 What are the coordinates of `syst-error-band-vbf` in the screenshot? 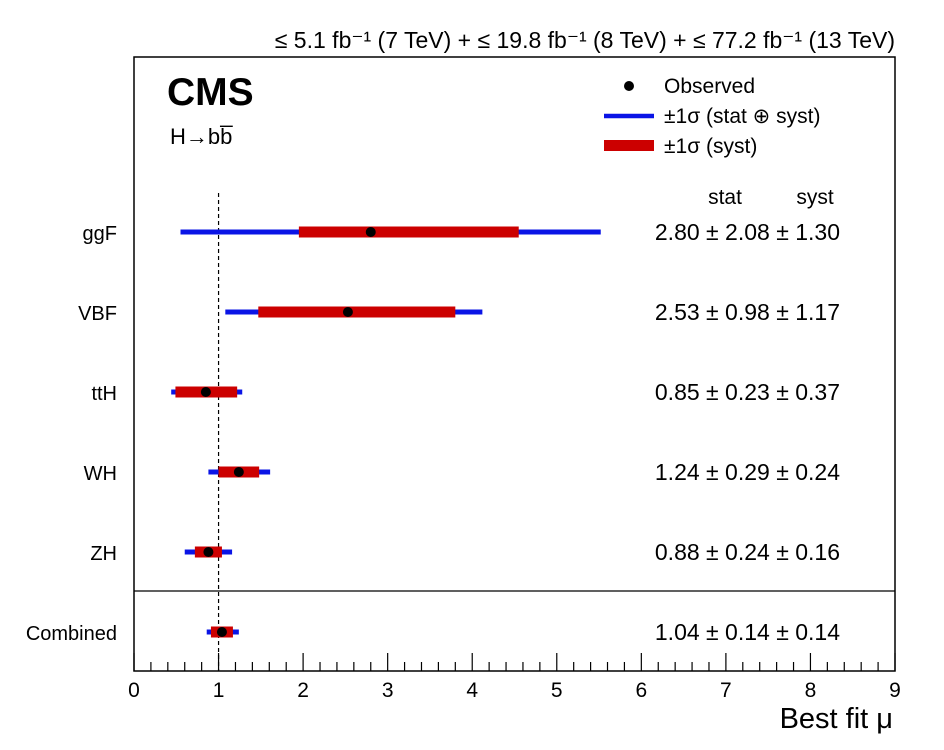 It's located at (357, 312).